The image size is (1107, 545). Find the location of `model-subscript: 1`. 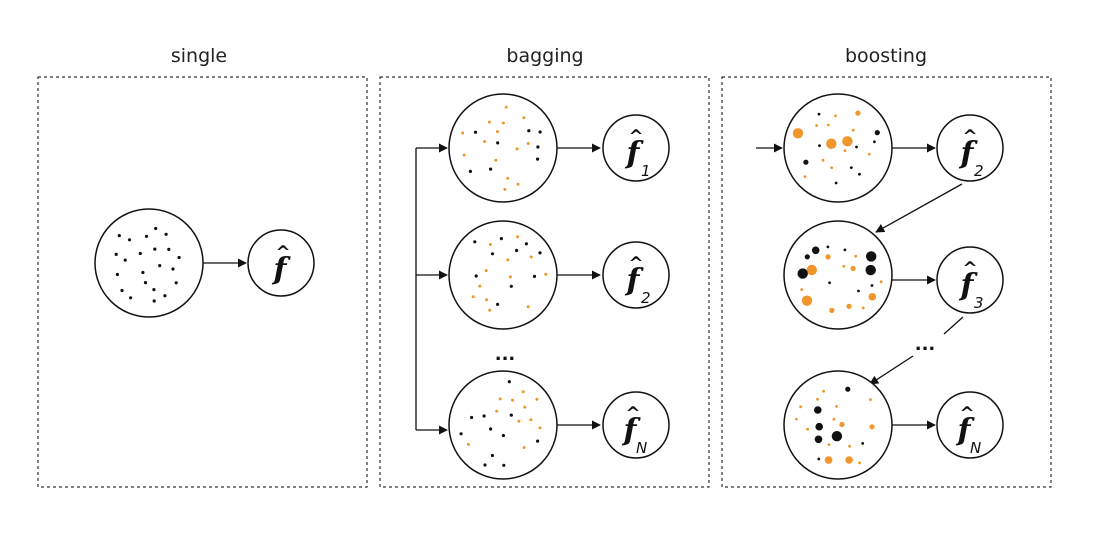

model-subscript: 1 is located at coordinates (646, 171).